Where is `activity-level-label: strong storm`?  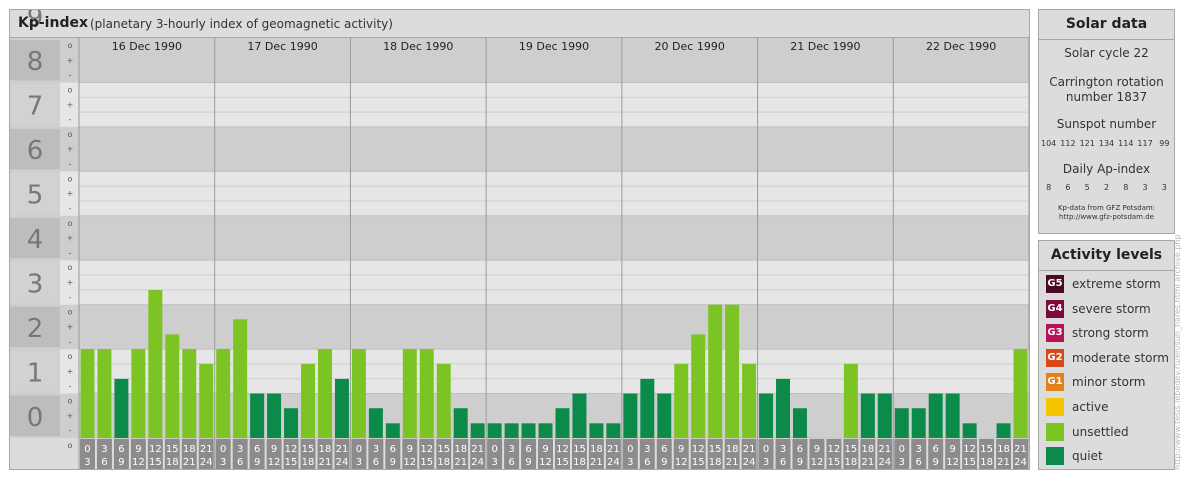
activity-level-label: strong storm is located at coordinates (1110, 333).